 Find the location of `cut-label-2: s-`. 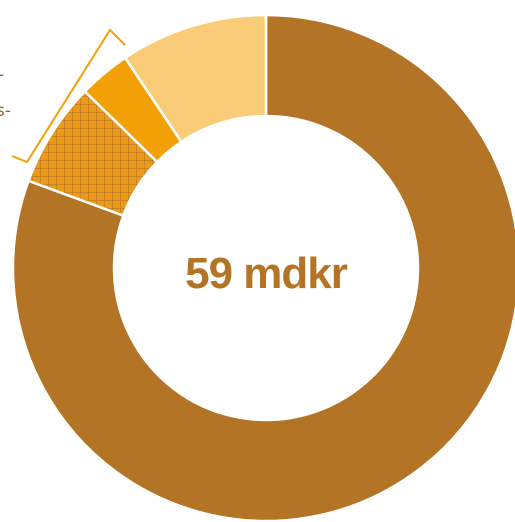

cut-label-2: s- is located at coordinates (5, 111).